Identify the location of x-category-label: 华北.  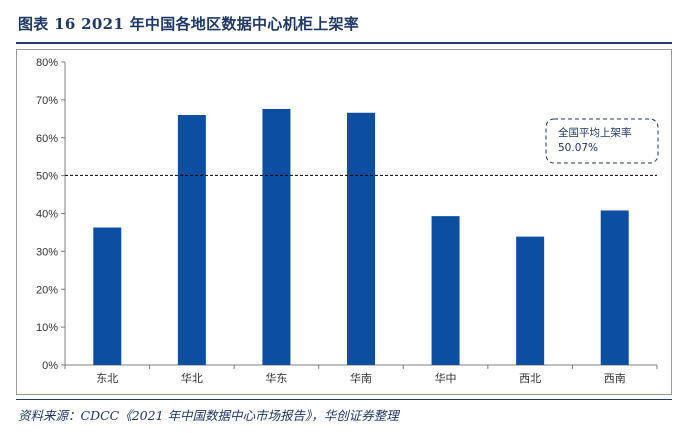
(192, 378).